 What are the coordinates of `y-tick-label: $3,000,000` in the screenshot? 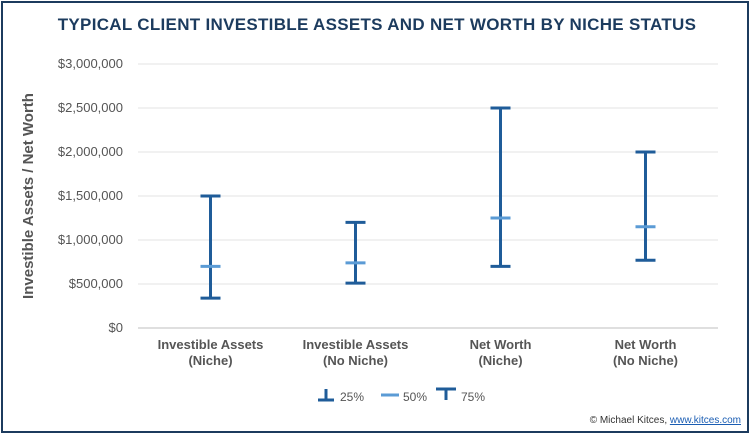 It's located at (90, 63).